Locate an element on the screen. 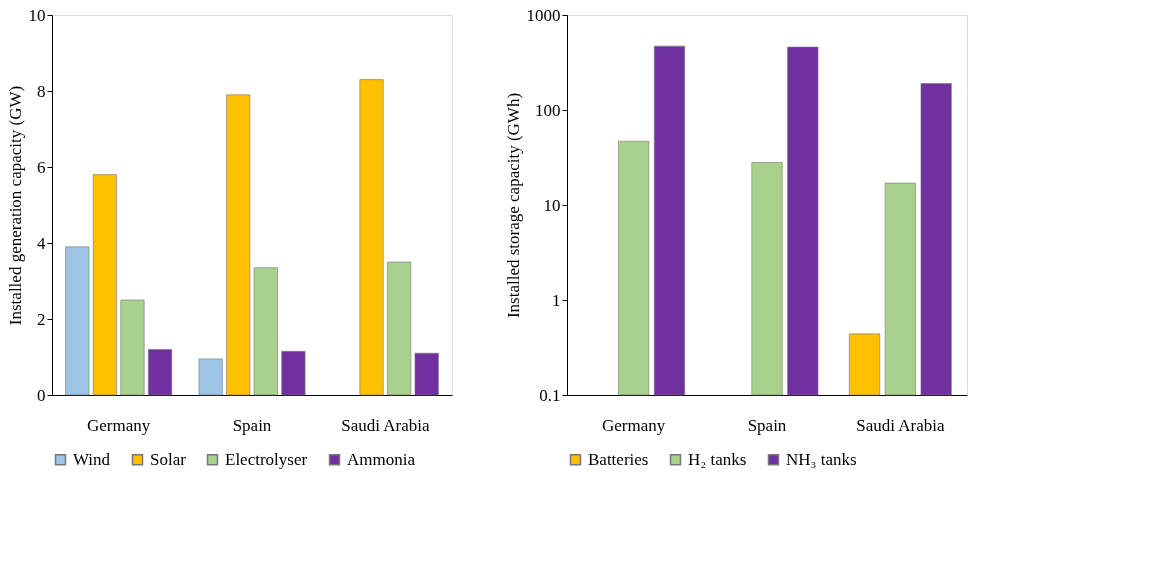 This screenshot has width=1157, height=562. y-tick-label: 6 is located at coordinates (41, 167).